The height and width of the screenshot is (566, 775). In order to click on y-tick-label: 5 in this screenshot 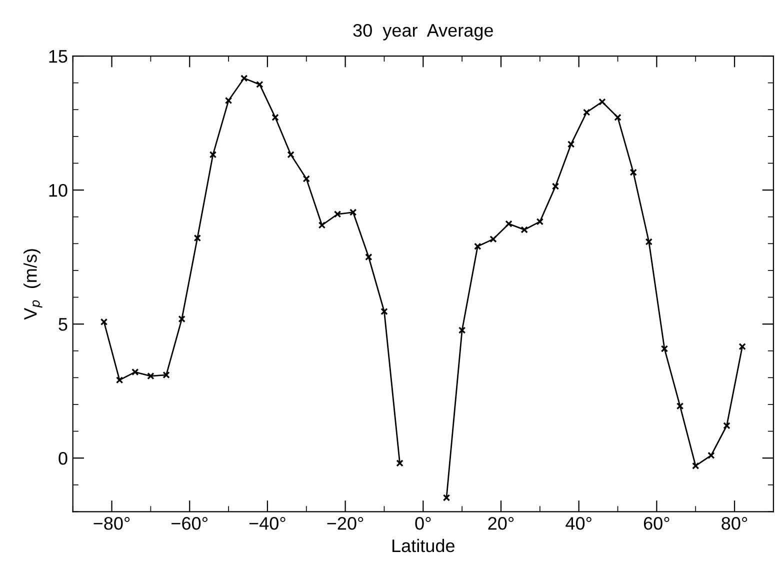, I will do `click(63, 324)`.